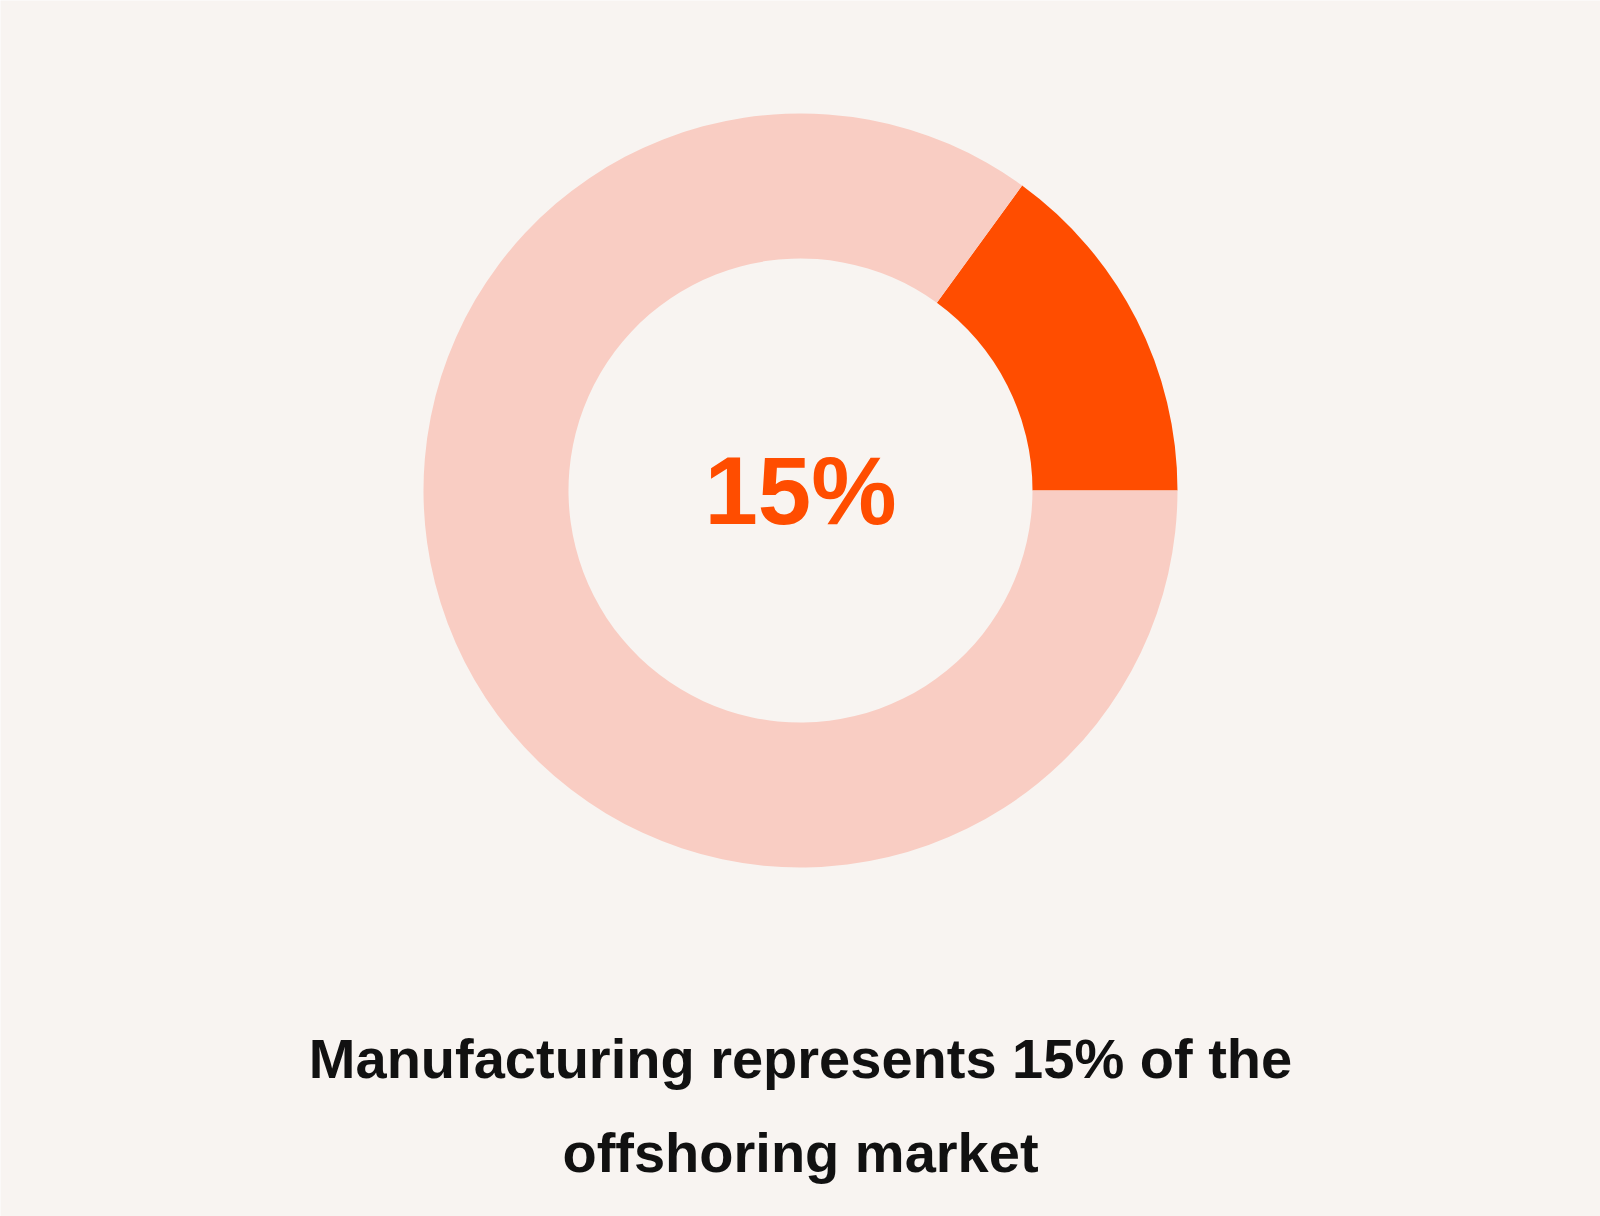 The width and height of the screenshot is (1600, 1216). I want to click on data-label: 15%, so click(800, 490).